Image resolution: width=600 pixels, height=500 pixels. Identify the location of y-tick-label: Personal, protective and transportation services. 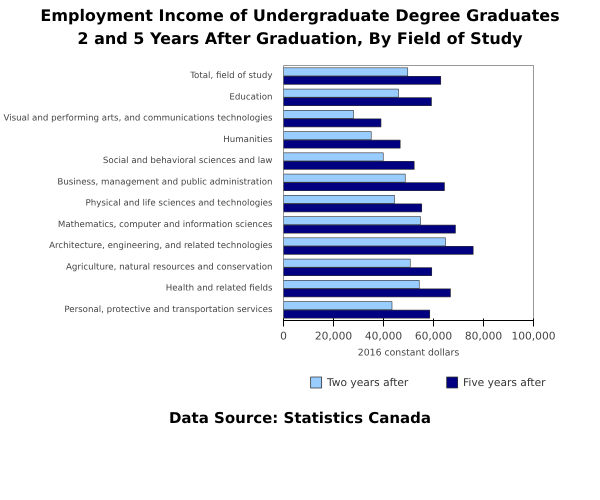
(168, 309).